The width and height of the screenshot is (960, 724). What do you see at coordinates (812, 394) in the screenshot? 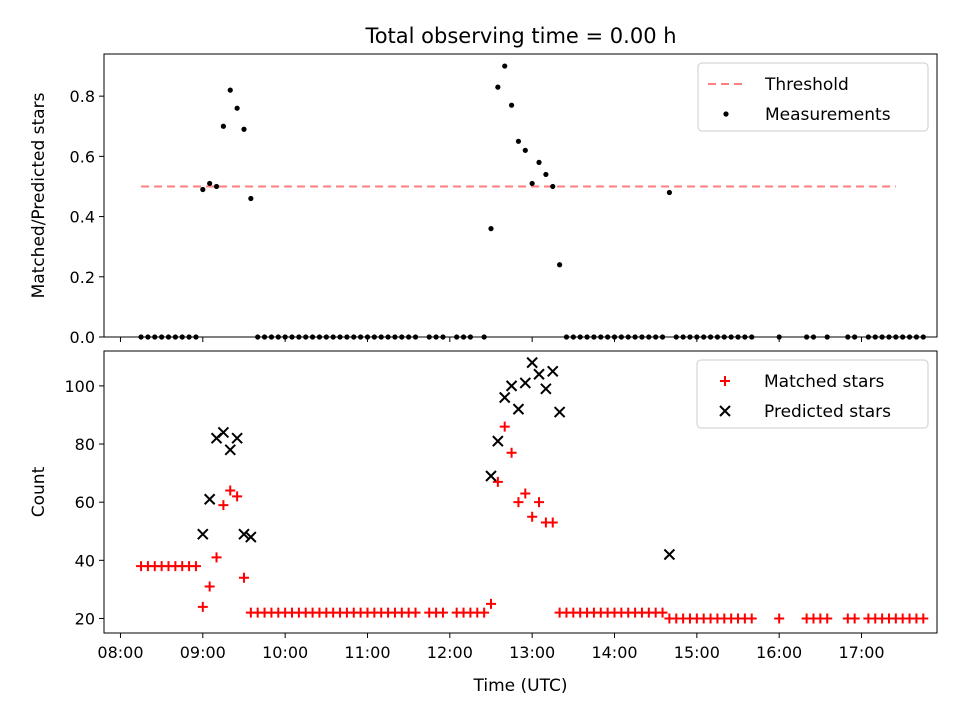
I see `bottom-legend: Matched stars Predicted stars` at bounding box center [812, 394].